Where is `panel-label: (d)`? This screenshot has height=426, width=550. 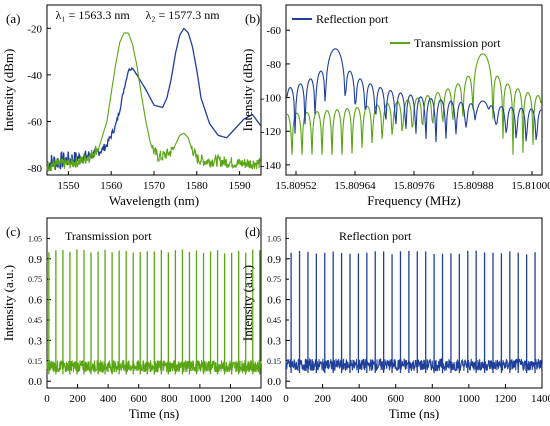
panel-label: (d) is located at coordinates (252, 231).